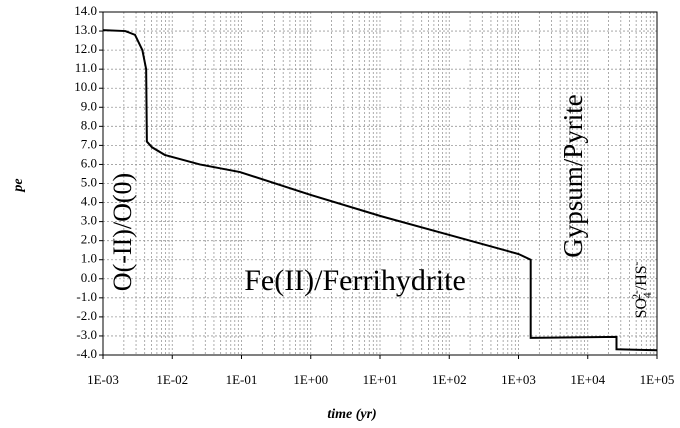  What do you see at coordinates (242, 379) in the screenshot?
I see `x-tick-label: 1E-01` at bounding box center [242, 379].